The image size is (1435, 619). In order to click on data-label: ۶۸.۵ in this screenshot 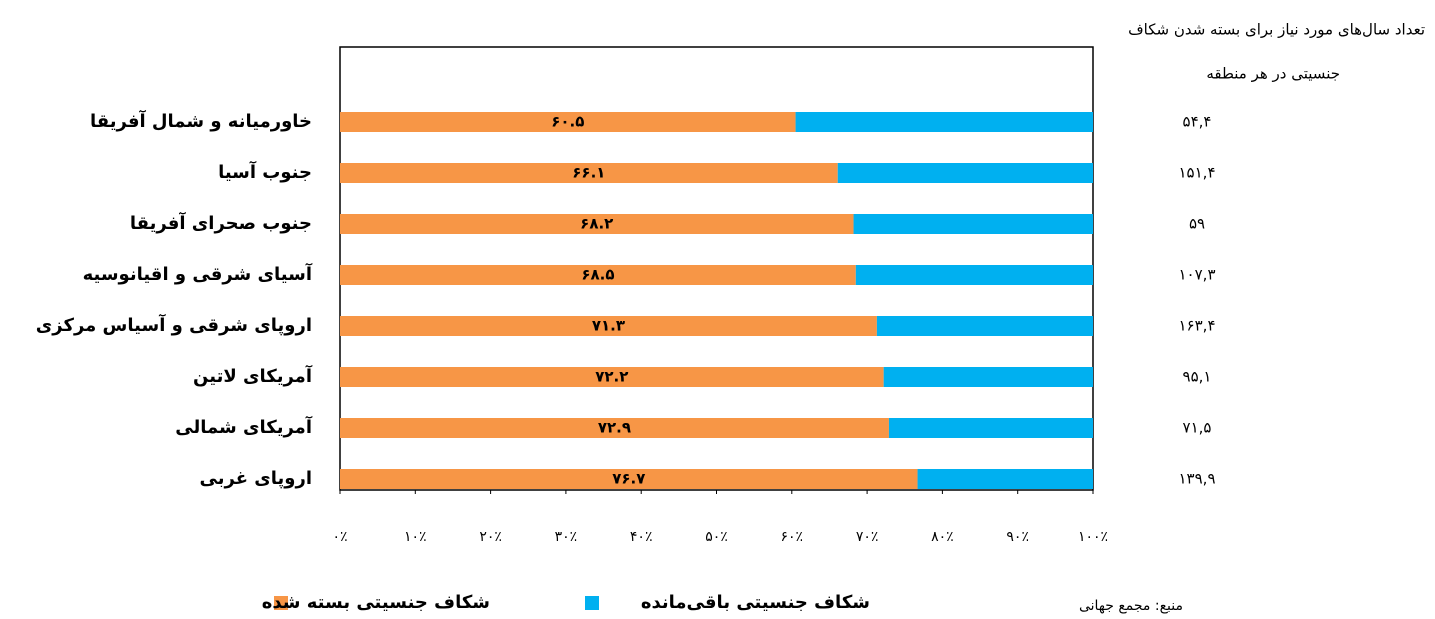, I will do `click(597, 275)`.